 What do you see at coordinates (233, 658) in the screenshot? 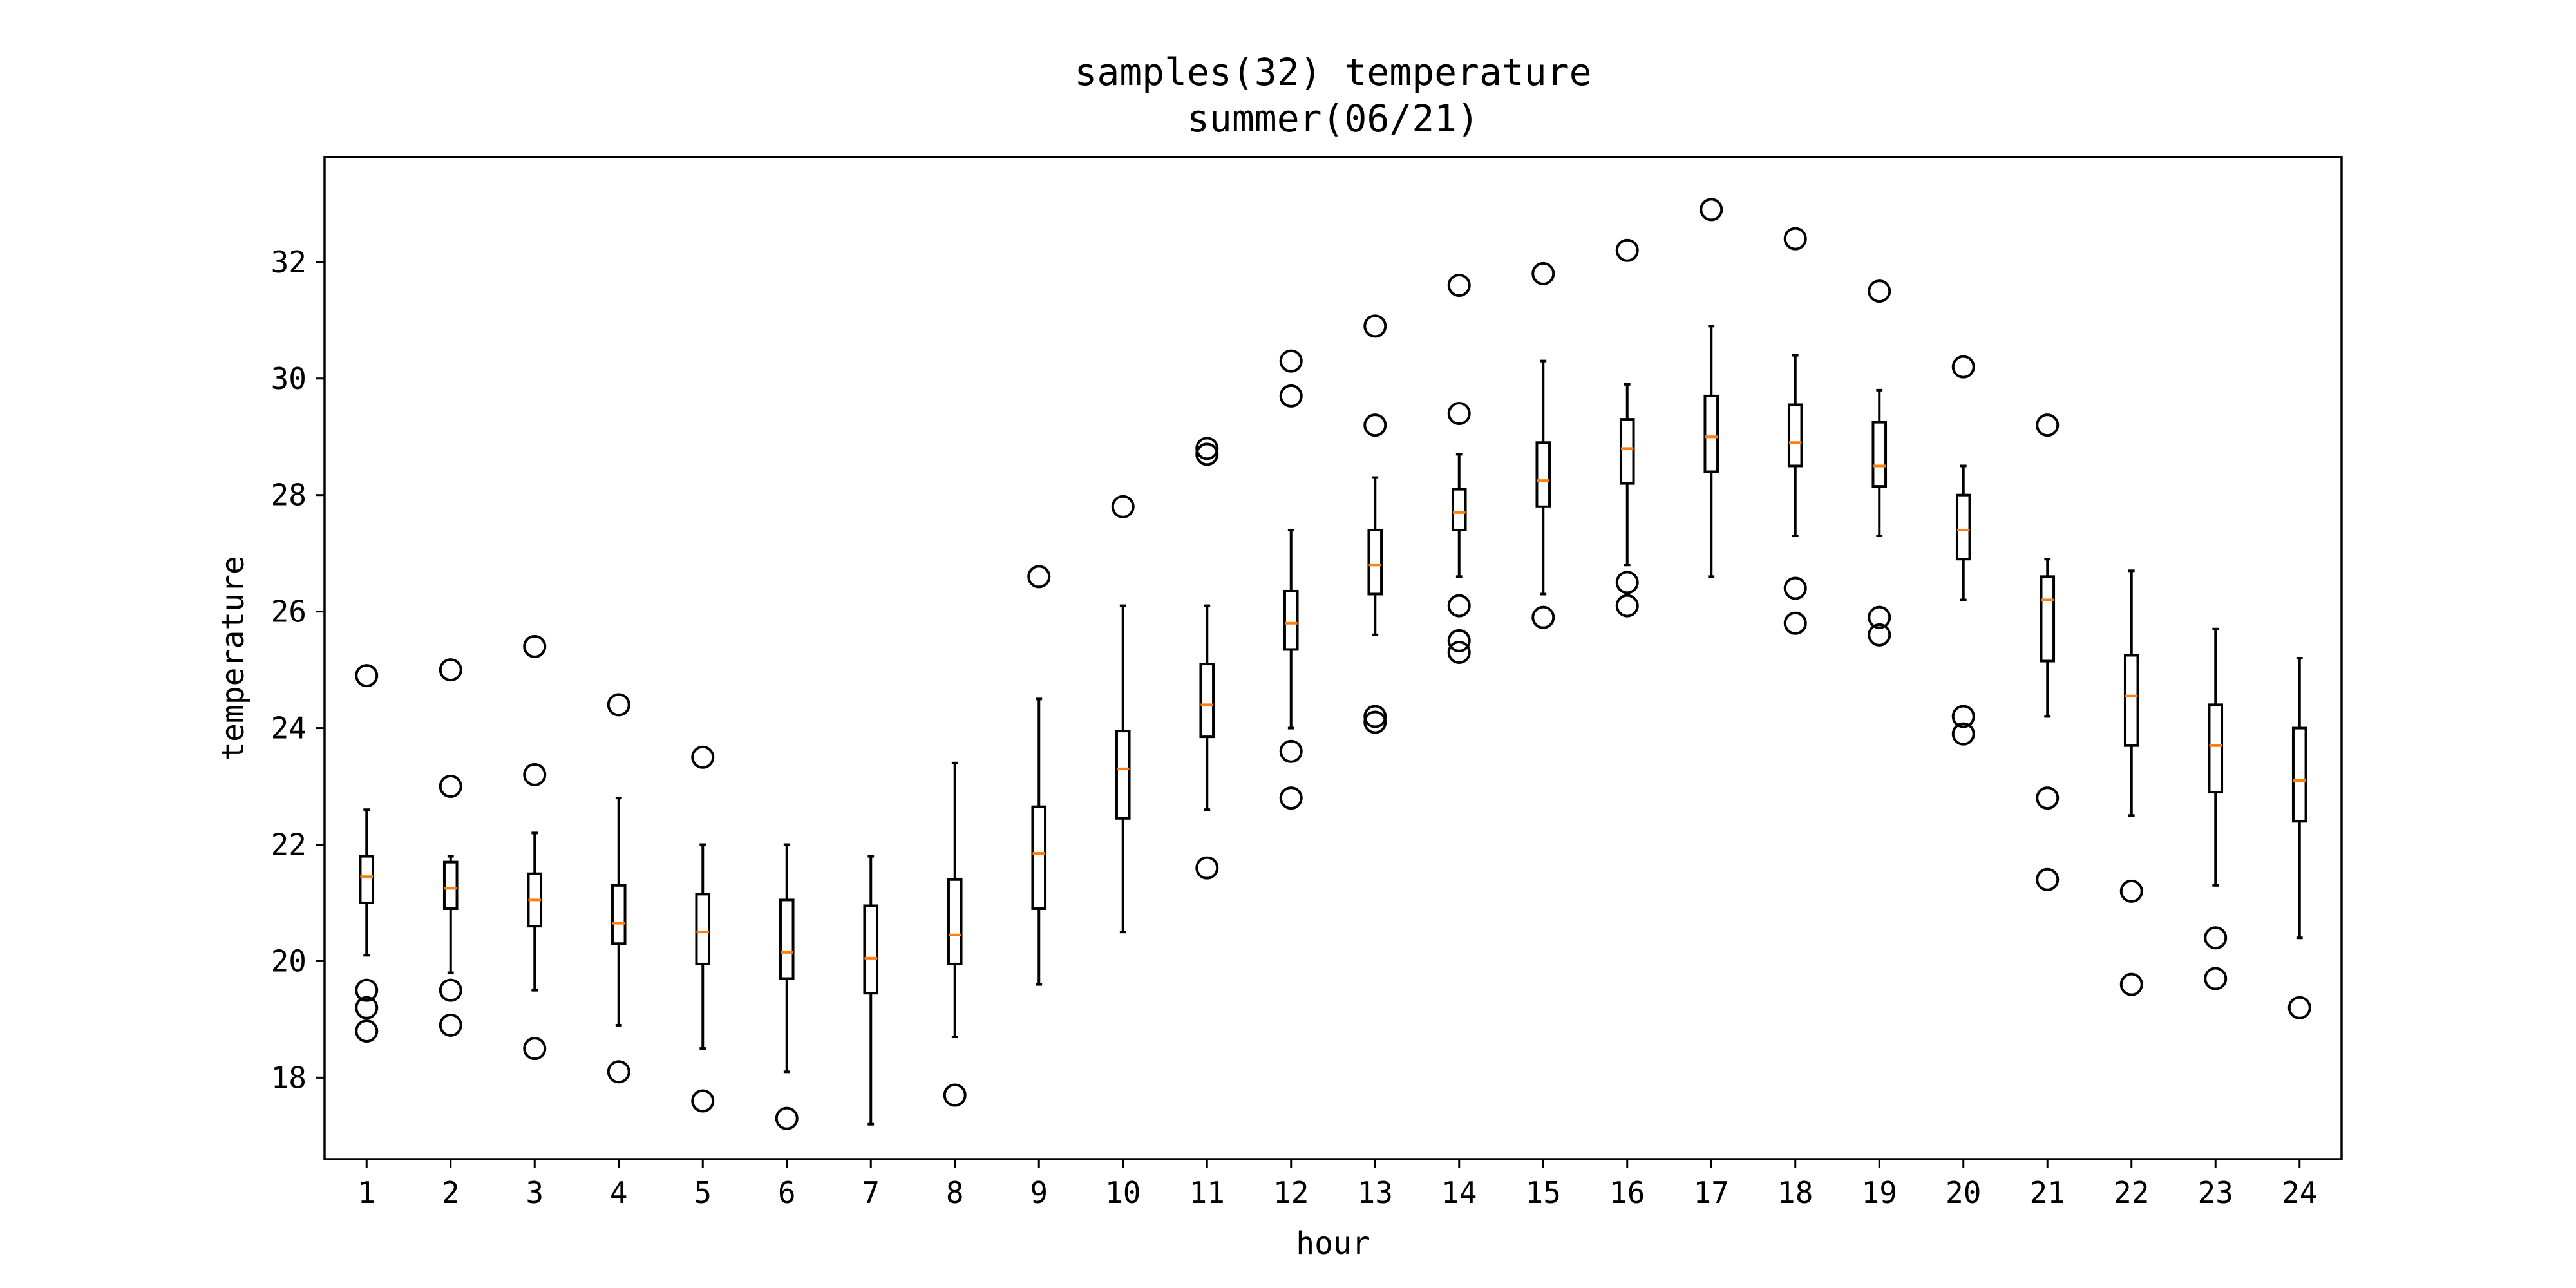
I see `y-axis-label: temperature` at bounding box center [233, 658].